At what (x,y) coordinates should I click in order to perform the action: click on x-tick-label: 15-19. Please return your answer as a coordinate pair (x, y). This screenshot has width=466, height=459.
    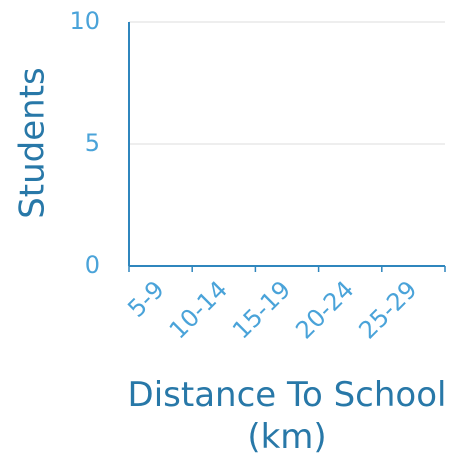
    Looking at the image, I should click on (261, 309).